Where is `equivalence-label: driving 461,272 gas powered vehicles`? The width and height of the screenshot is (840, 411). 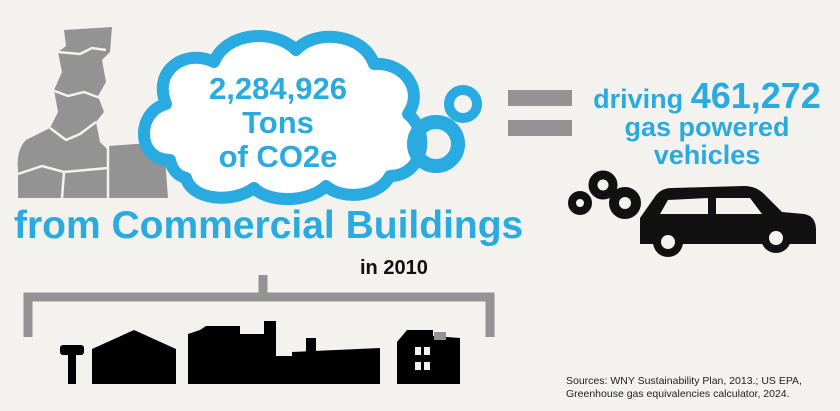 equivalence-label: driving 461,272 gas powered vehicles is located at coordinates (707, 124).